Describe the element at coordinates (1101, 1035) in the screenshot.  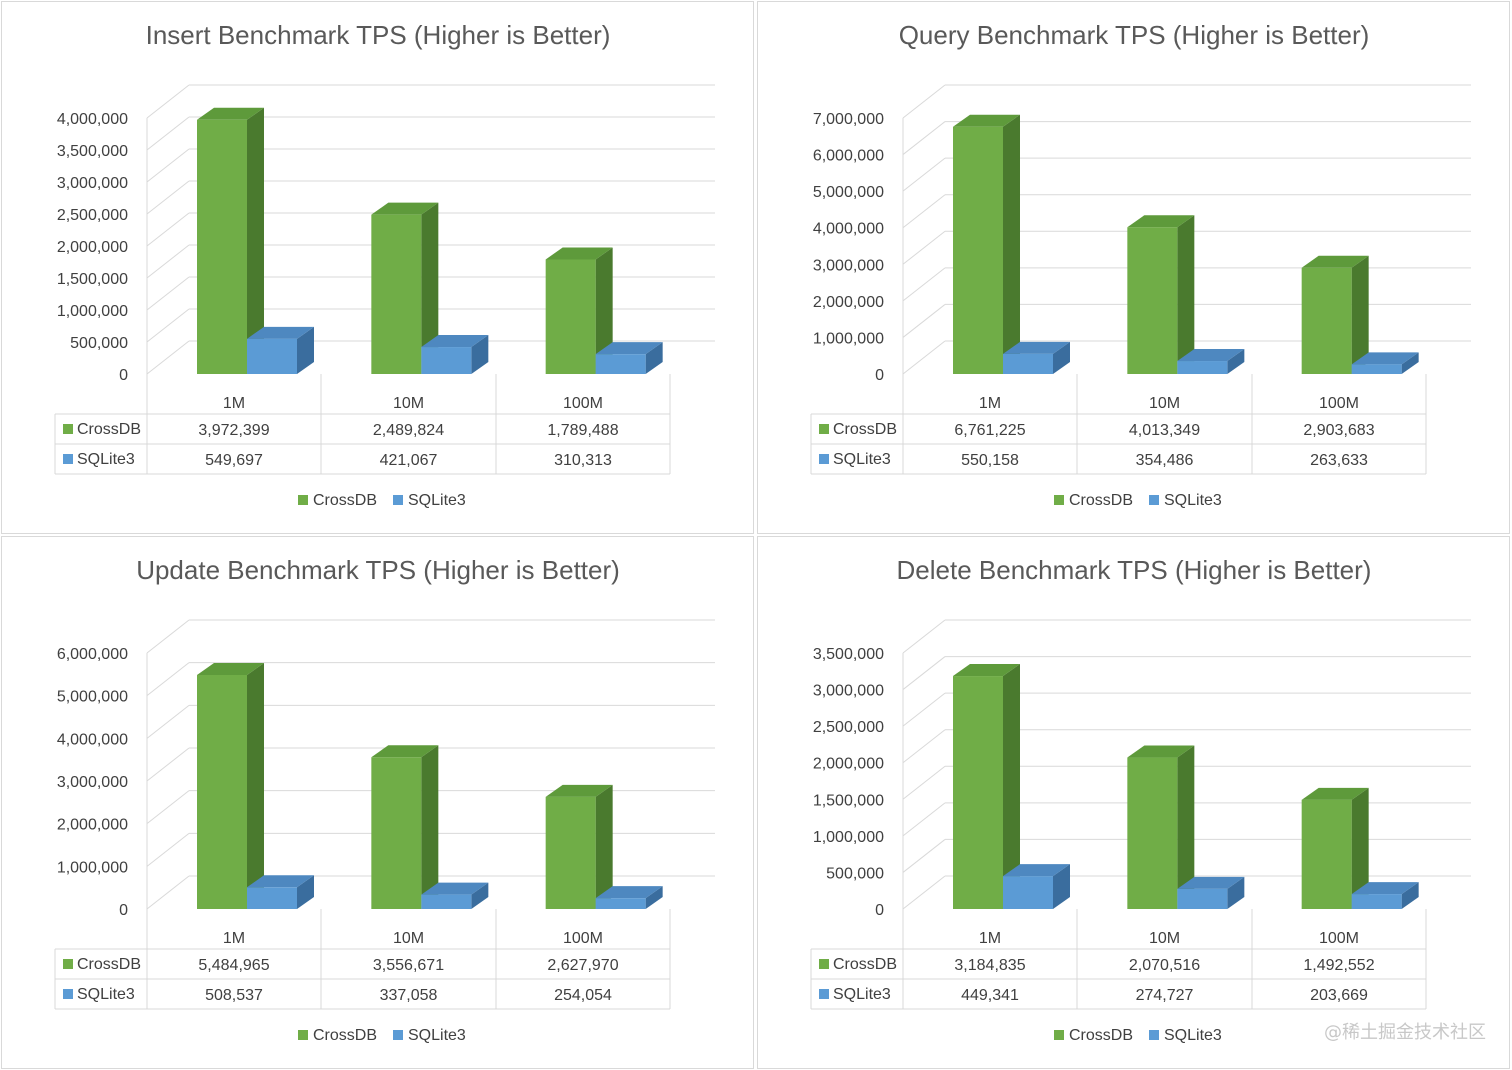
I see `legend-label-crossdb: CrossDB` at that location.